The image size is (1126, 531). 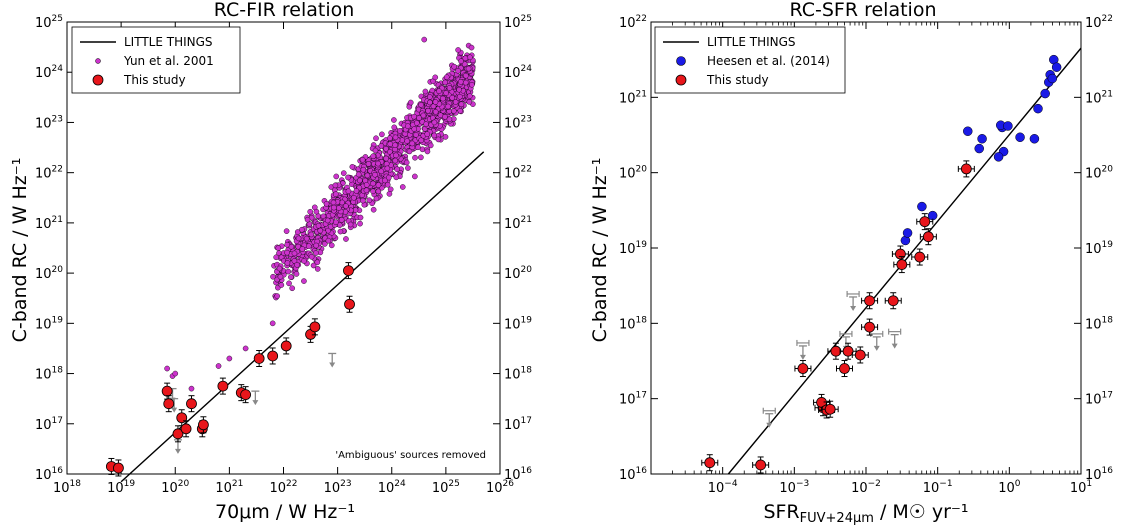 What do you see at coordinates (284, 487) in the screenshot?
I see `x-tick-label: 1022` at bounding box center [284, 487].